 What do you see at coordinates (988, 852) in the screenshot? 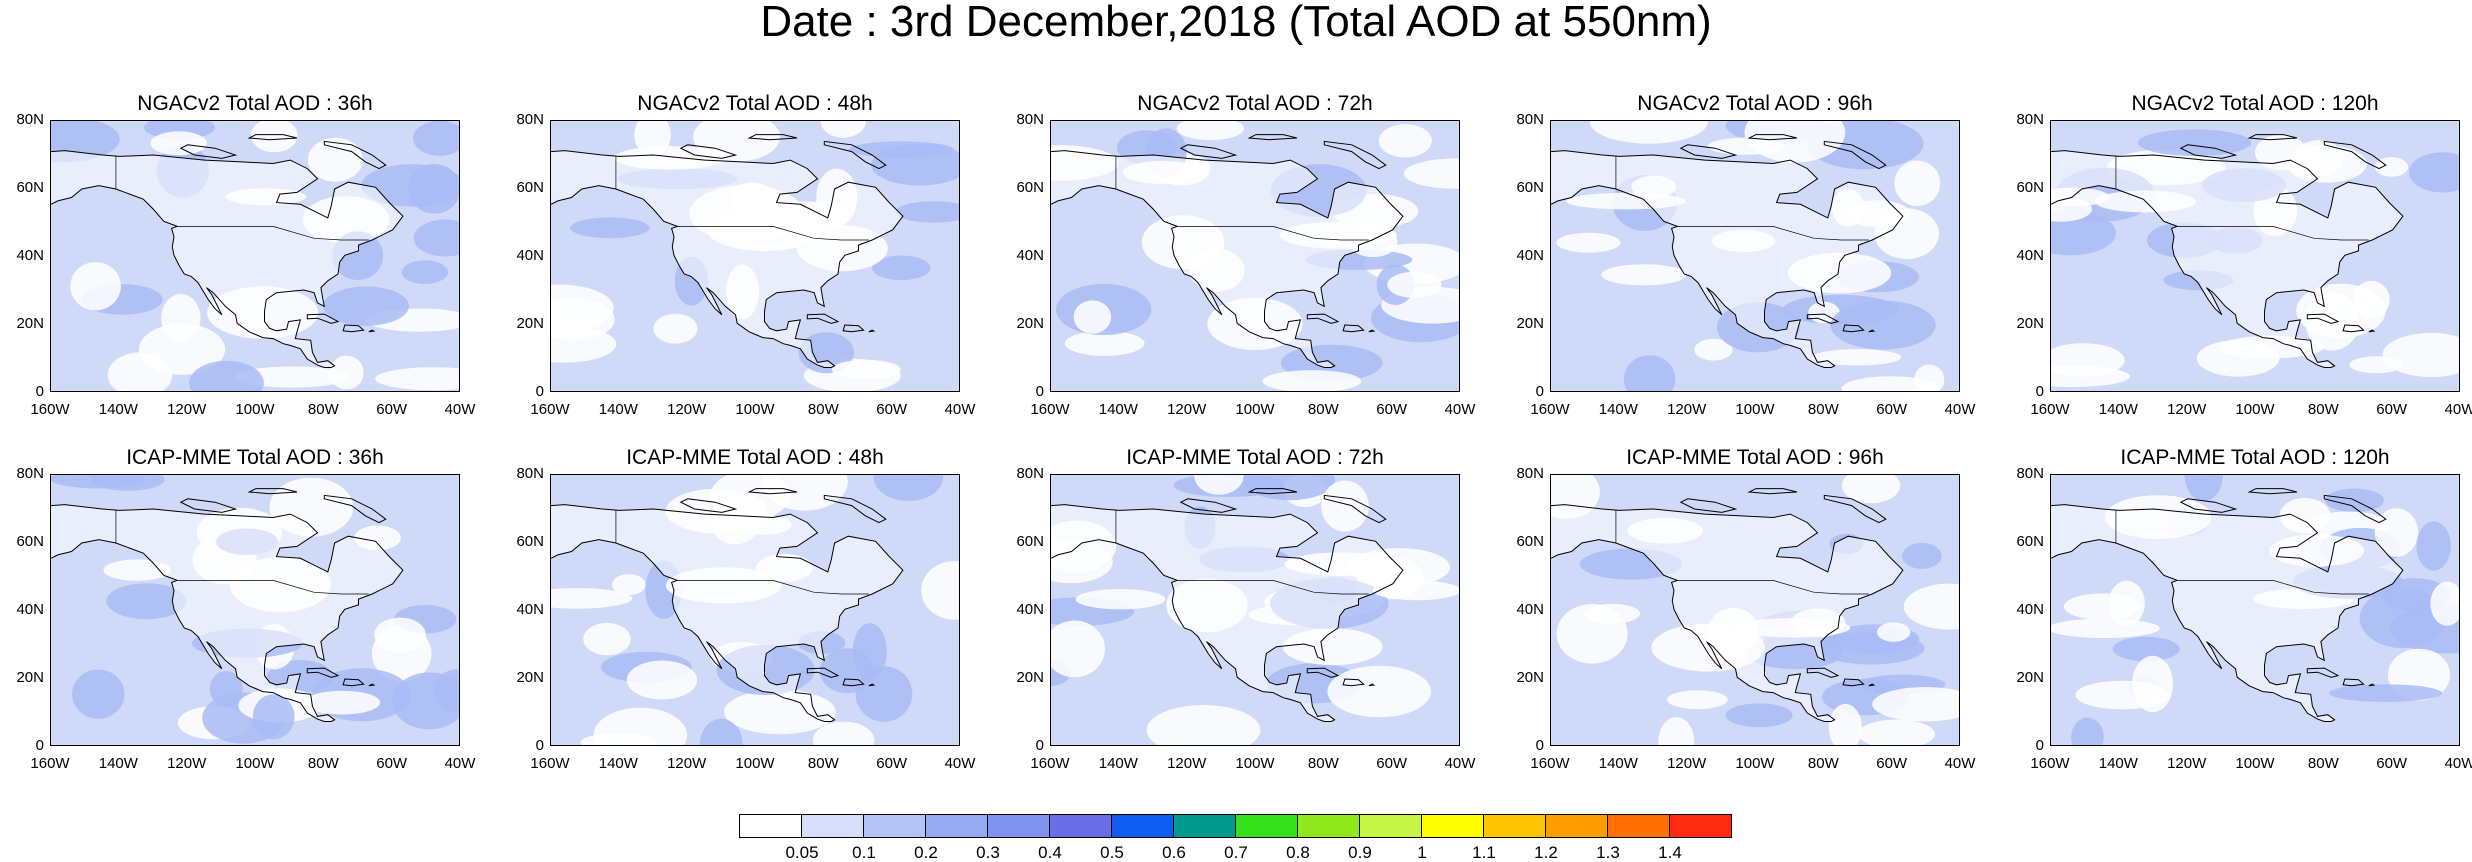
I see `colorbar-label: 0.3` at bounding box center [988, 852].